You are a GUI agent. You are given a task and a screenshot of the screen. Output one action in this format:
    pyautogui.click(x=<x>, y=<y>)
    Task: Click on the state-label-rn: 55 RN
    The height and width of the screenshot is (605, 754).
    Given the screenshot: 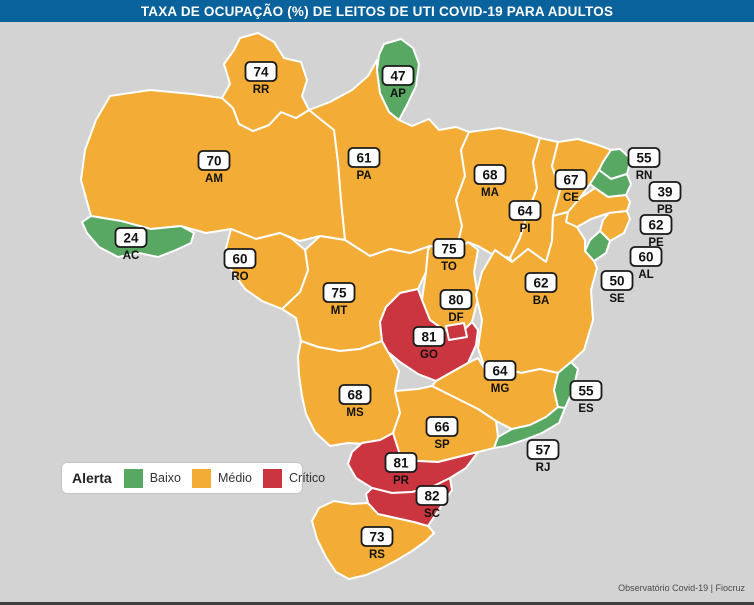 What is the action you would take?
    pyautogui.click(x=644, y=164)
    